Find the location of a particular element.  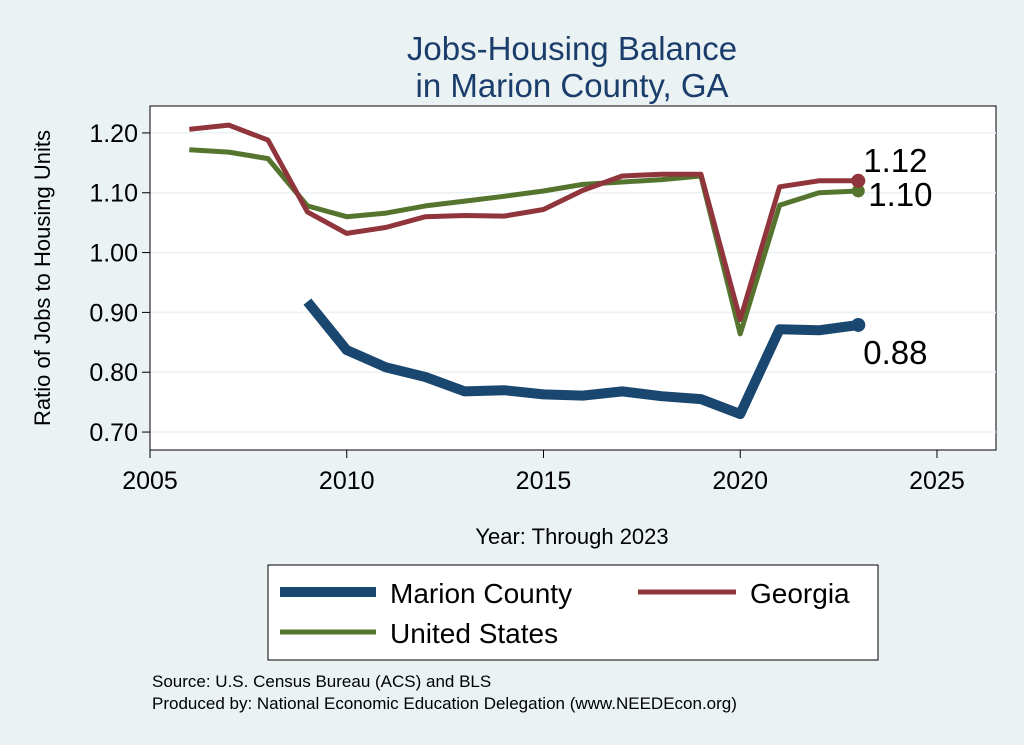

y-tick-label: 0.70 is located at coordinates (113, 433).